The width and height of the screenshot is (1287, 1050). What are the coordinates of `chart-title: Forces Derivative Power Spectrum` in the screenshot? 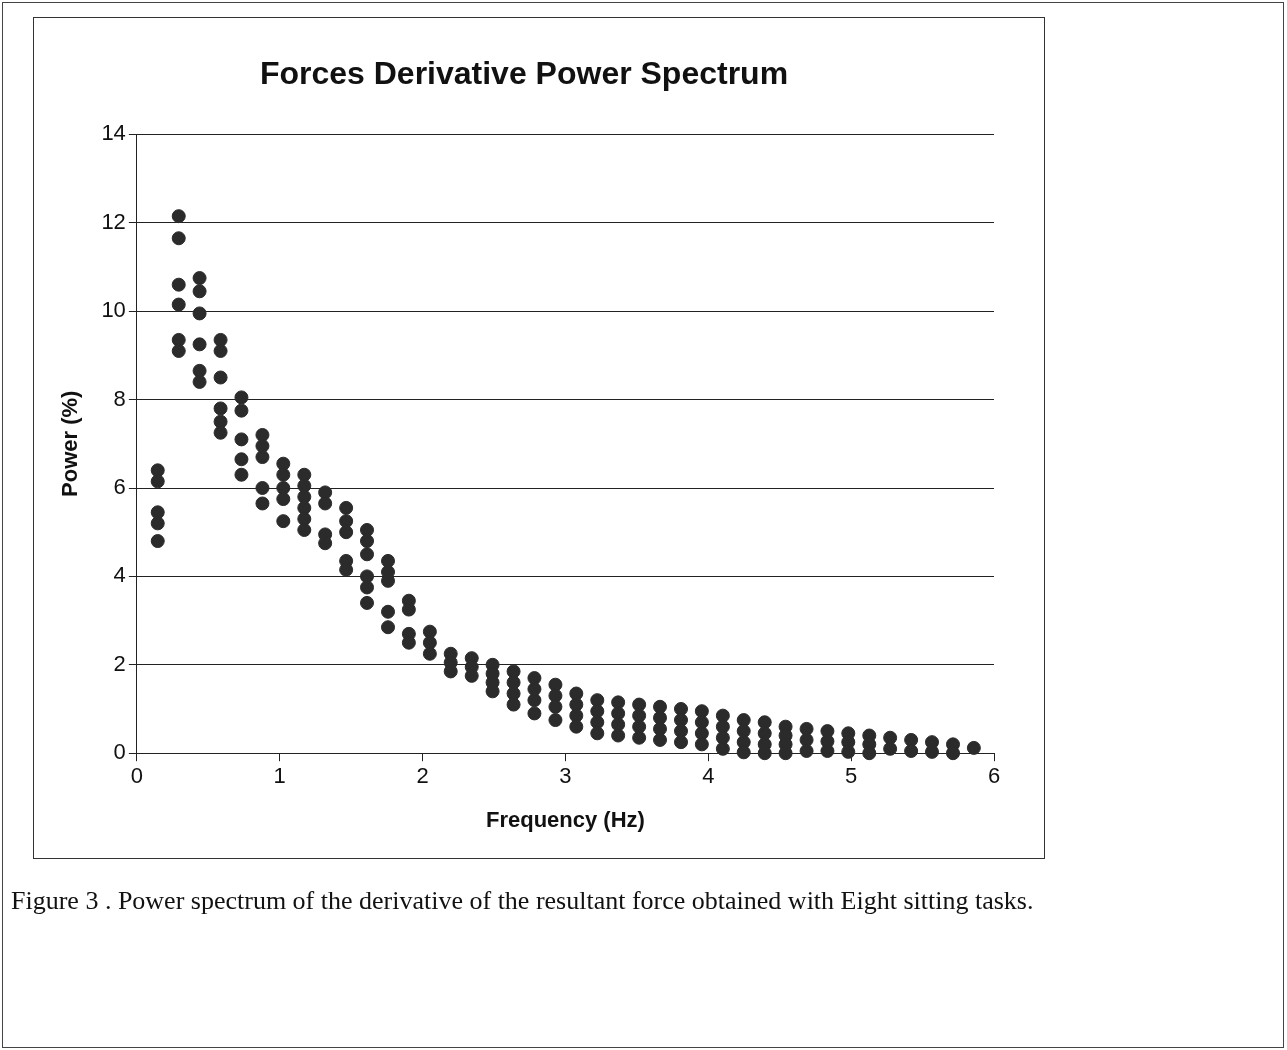 It's located at (524, 73).